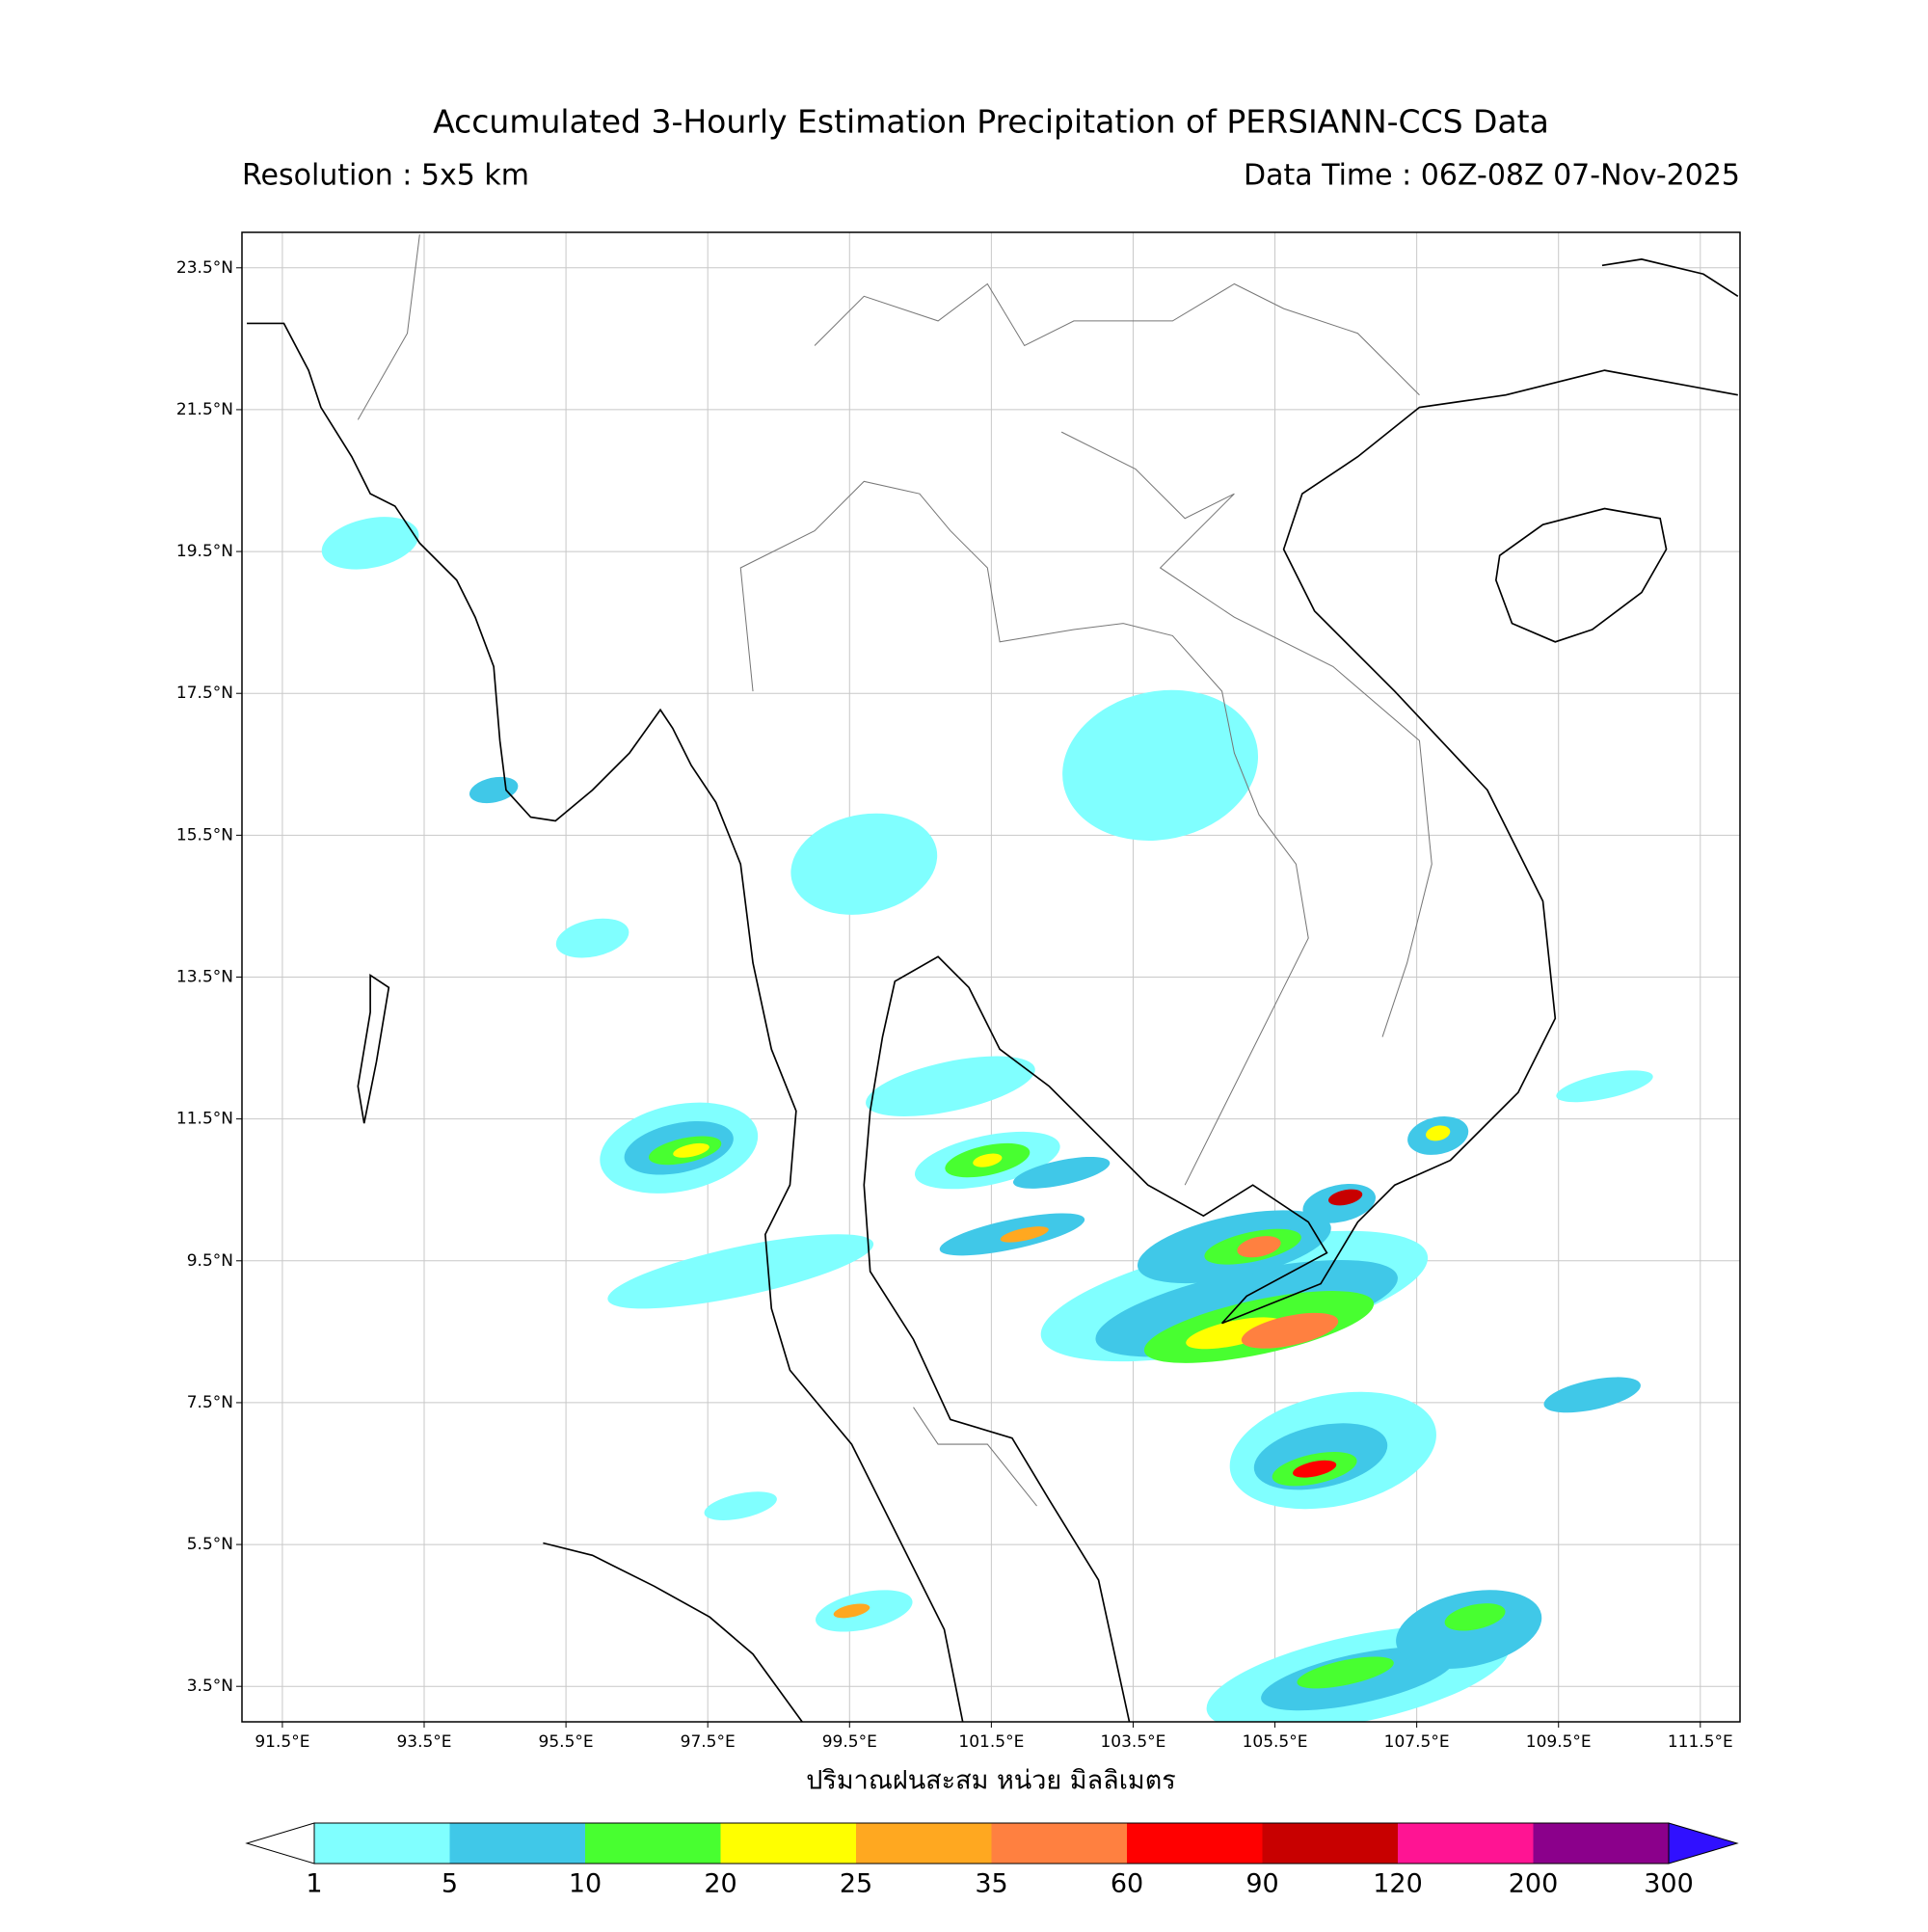 Image resolution: width=1928 pixels, height=1932 pixels. What do you see at coordinates (1417, 1742) in the screenshot?
I see `x-tick-label: 107.5°E` at bounding box center [1417, 1742].